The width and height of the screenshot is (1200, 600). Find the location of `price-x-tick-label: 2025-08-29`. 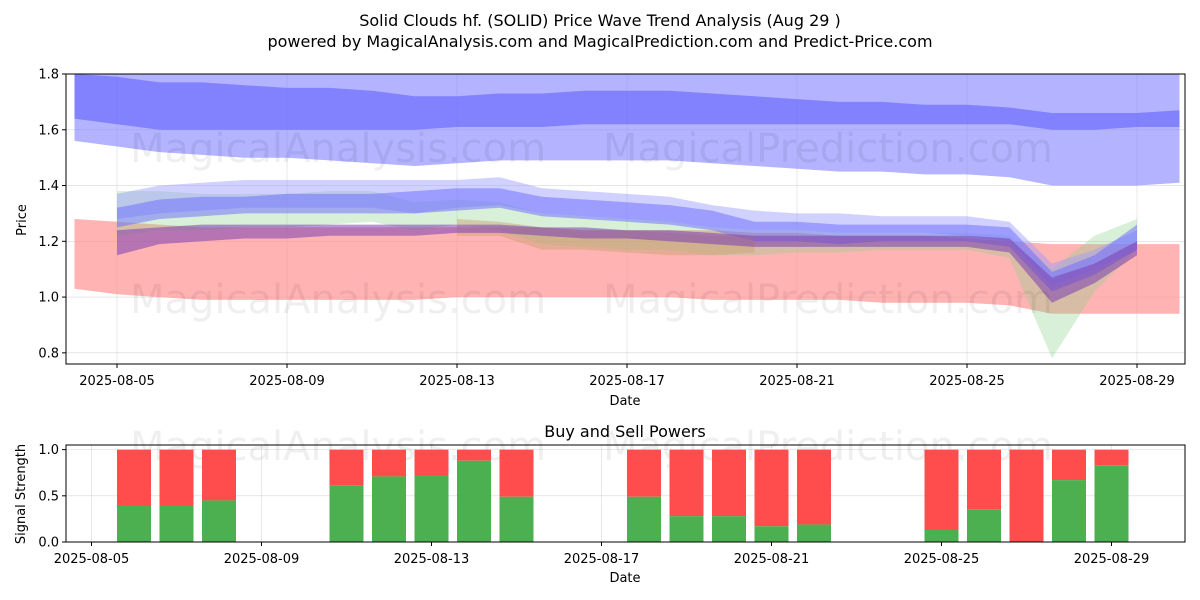

price-x-tick-label: 2025-08-29 is located at coordinates (1137, 381).